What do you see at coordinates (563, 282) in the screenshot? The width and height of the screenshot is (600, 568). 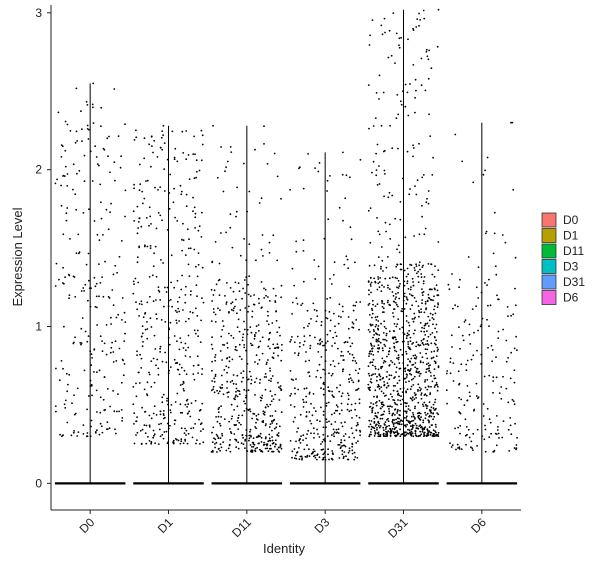 I see `legend-item-D31: D31` at bounding box center [563, 282].